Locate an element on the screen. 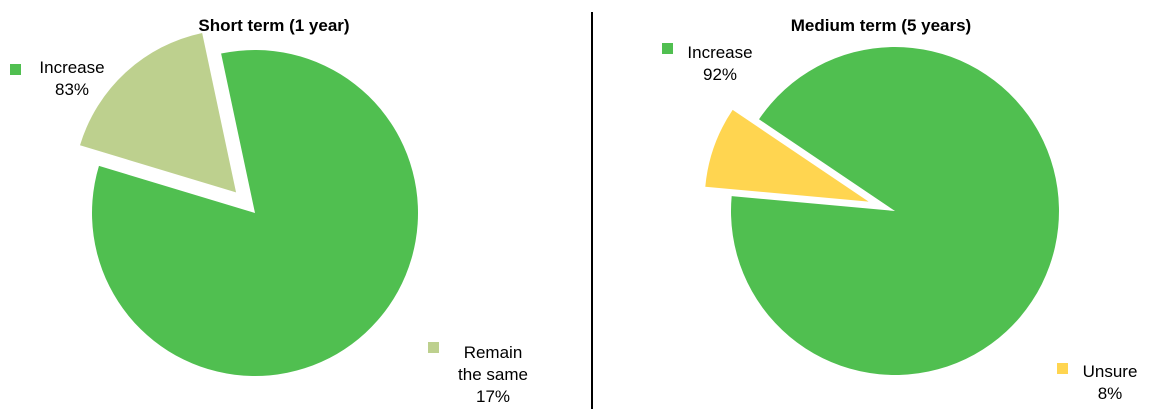 This screenshot has height=409, width=1151. data-label-group: Remain the same 17% is located at coordinates (478, 374).